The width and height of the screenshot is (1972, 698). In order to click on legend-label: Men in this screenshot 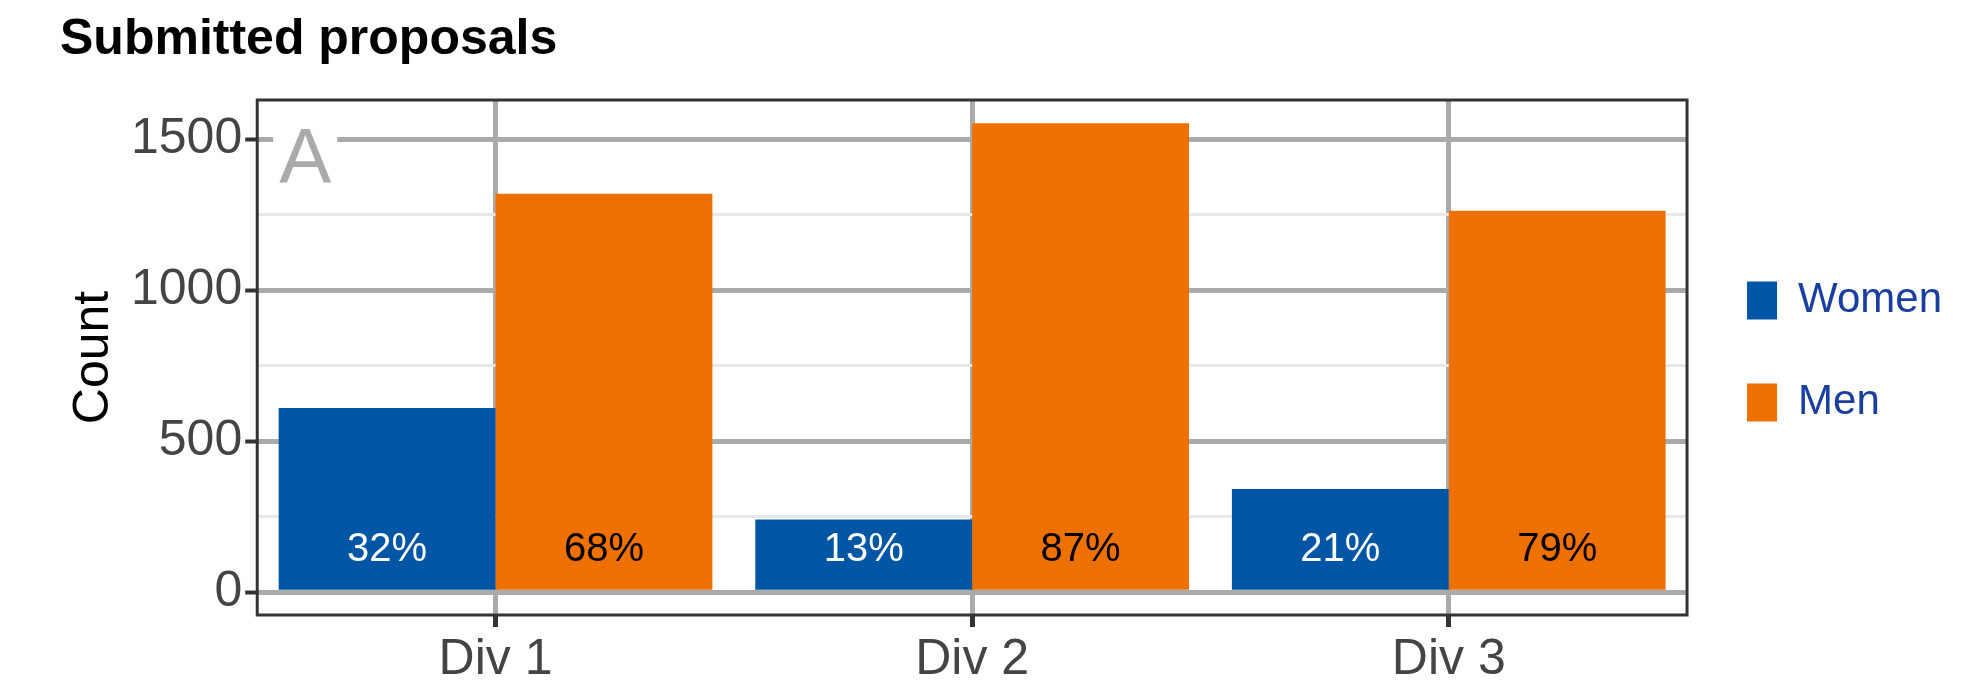, I will do `click(1839, 400)`.